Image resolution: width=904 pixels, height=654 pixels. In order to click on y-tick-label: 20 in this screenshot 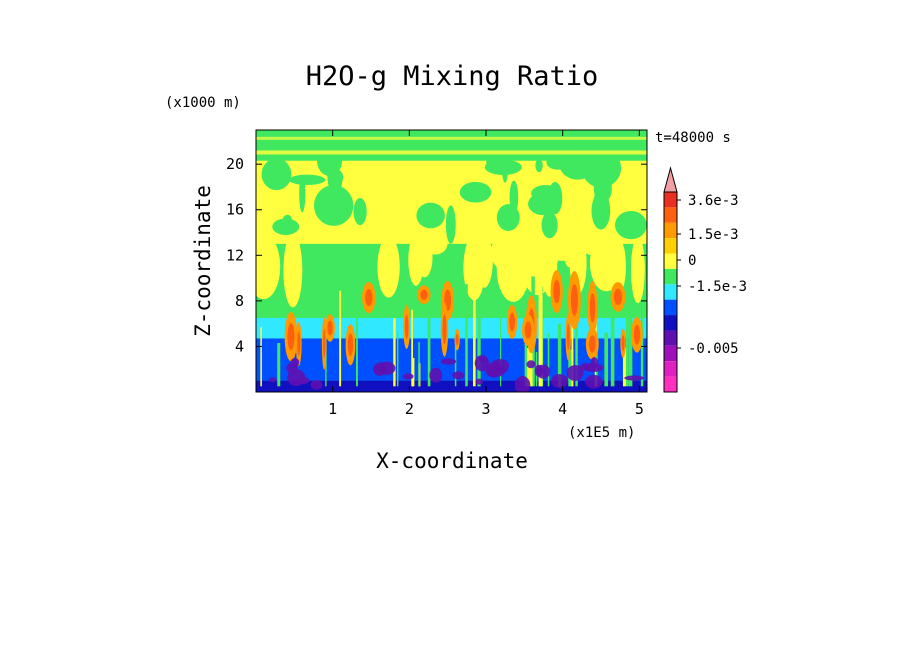, I will do `click(235, 164)`.